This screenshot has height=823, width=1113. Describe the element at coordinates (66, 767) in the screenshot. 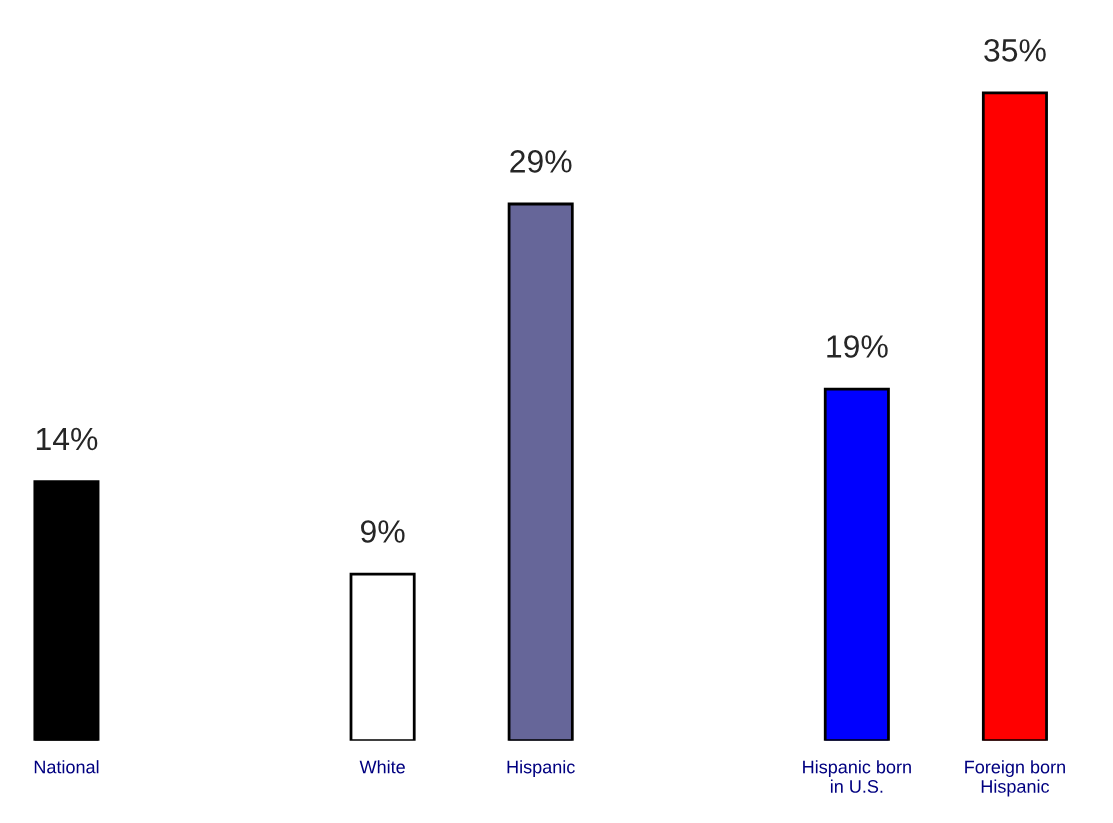

I see `x-tick-label: National` at that location.